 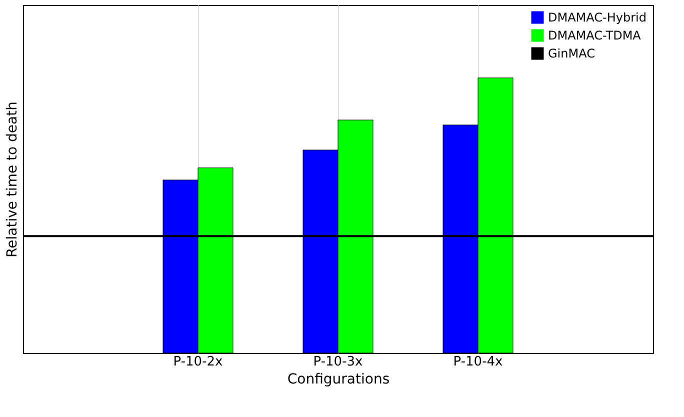 What do you see at coordinates (12, 180) in the screenshot?
I see `y-axis-title: Relative time to death` at bounding box center [12, 180].